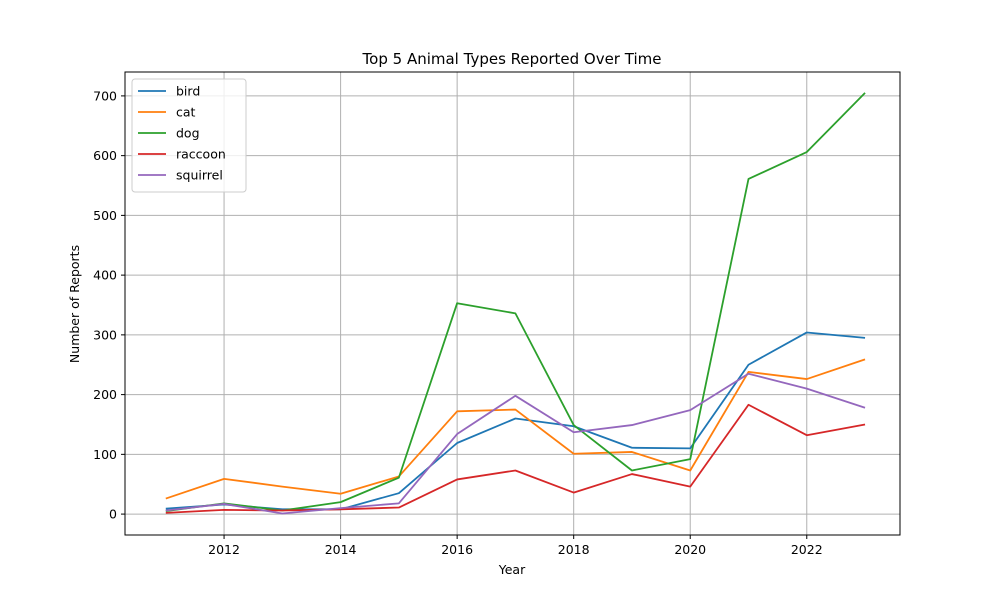 Image resolution: width=1000 pixels, height=604 pixels. Describe the element at coordinates (74, 304) in the screenshot. I see `y-axis-label: Number of Reports` at that location.